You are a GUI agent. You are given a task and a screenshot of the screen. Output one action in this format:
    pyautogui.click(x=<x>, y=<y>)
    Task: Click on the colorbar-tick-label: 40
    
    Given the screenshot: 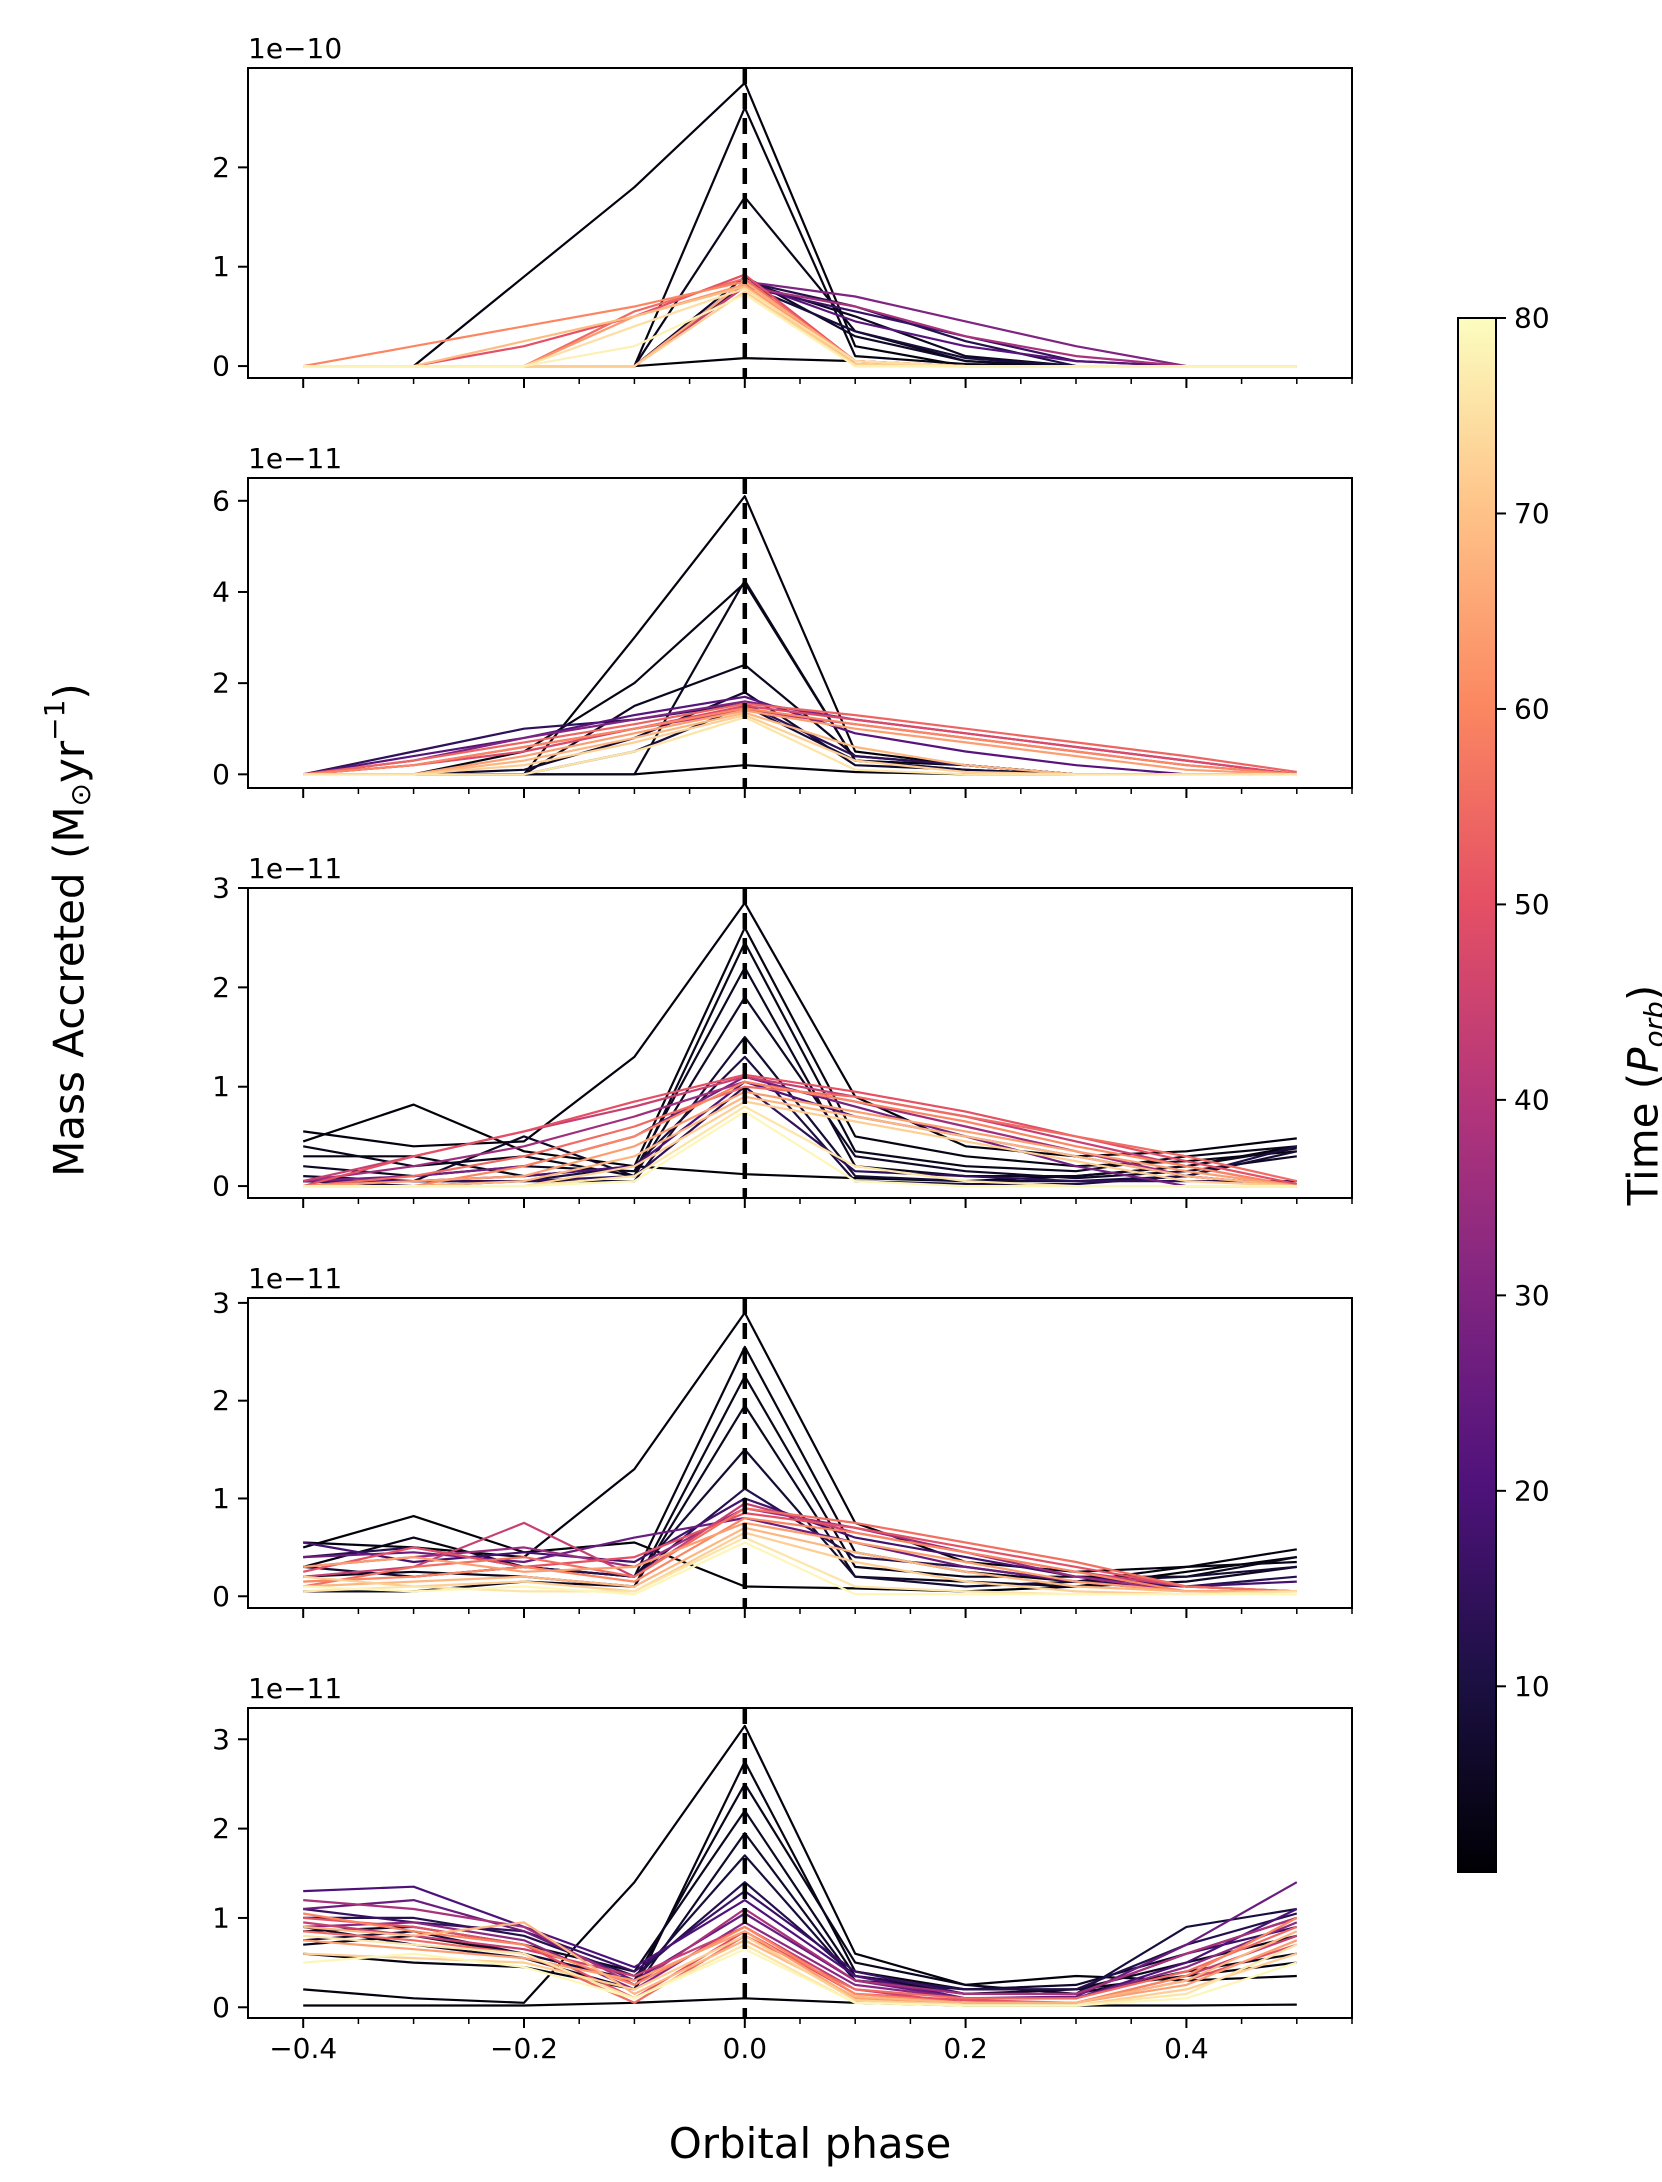 What is the action you would take?
    pyautogui.click(x=1532, y=1099)
    